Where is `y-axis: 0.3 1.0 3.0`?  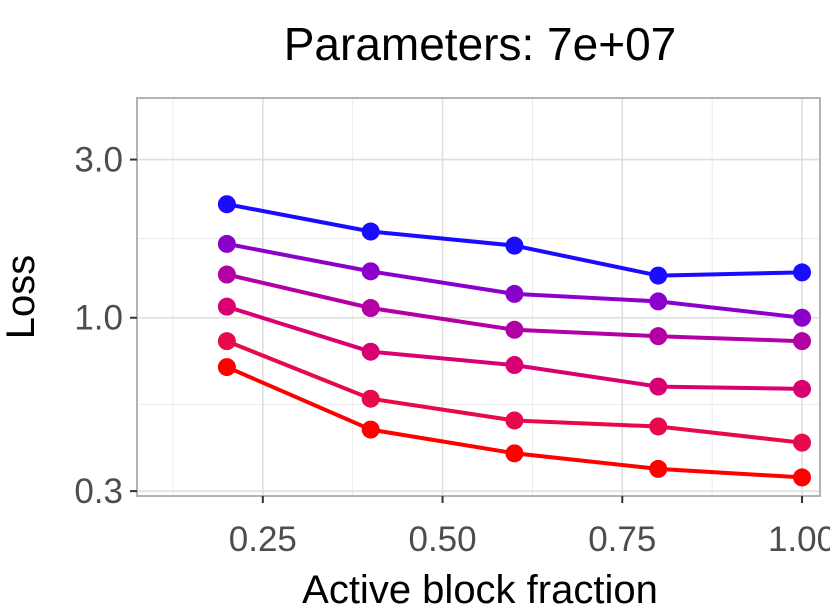 y-axis: 0.3 1.0 3.0 is located at coordinates (105, 326).